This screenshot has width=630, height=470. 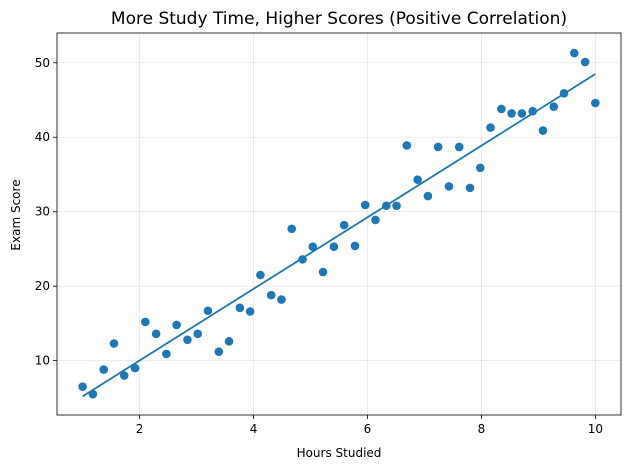 I want to click on y-tick-label: 50, so click(x=42, y=63).